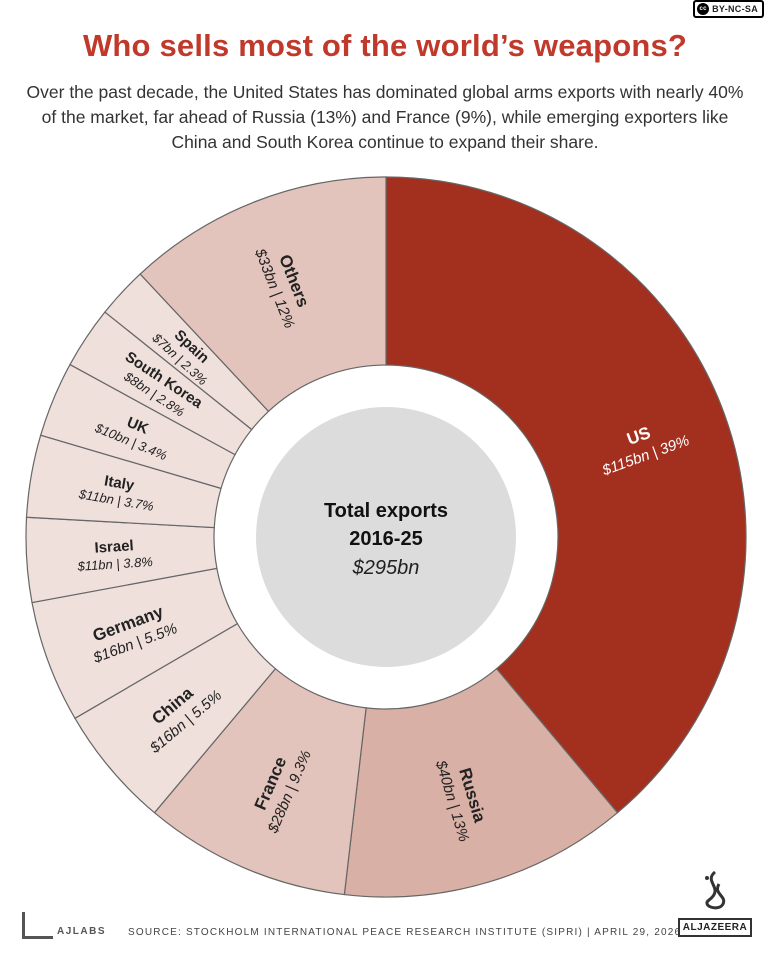  I want to click on center-circle, so click(386, 537).